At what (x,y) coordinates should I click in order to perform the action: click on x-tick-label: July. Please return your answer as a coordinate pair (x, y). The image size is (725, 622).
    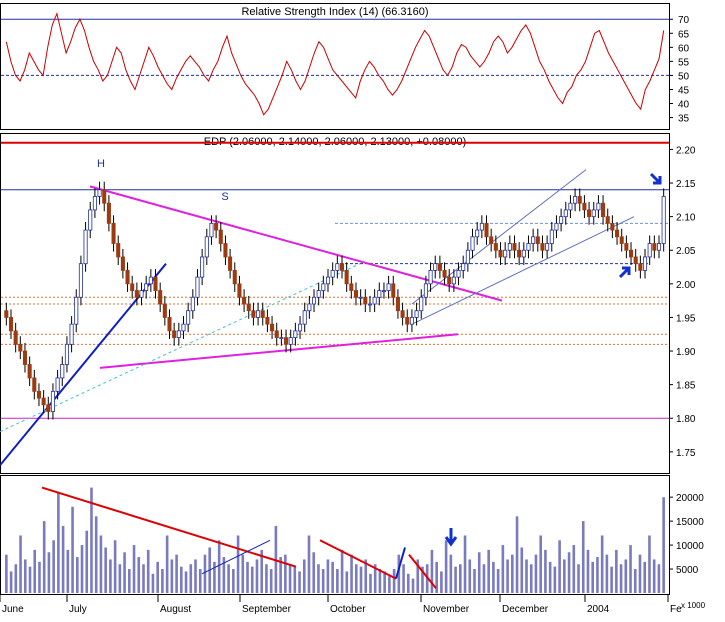
    Looking at the image, I should click on (78, 609).